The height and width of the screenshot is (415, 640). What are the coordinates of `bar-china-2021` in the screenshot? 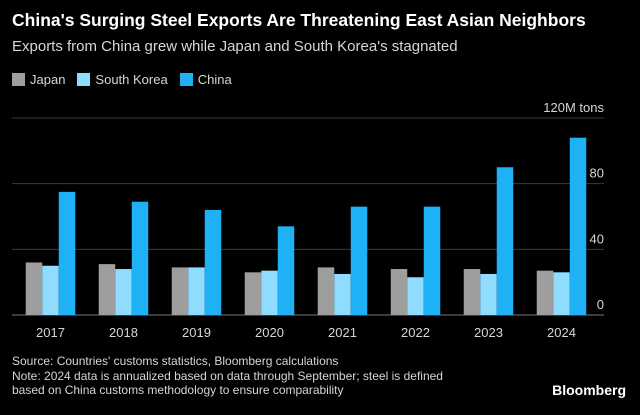 It's located at (359, 260).